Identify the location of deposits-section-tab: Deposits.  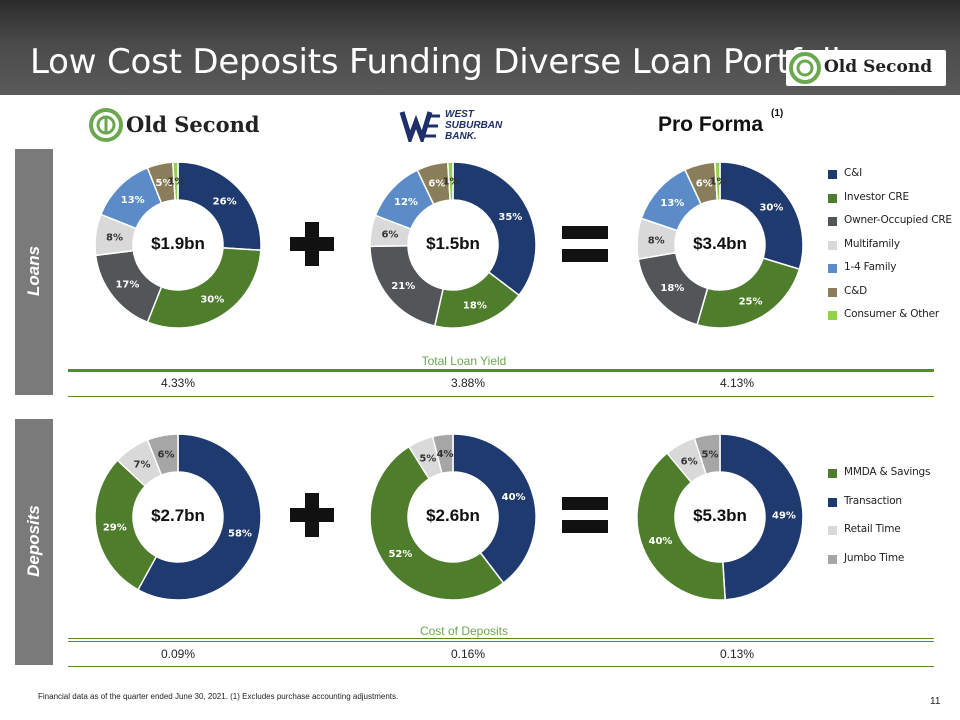
(34, 542).